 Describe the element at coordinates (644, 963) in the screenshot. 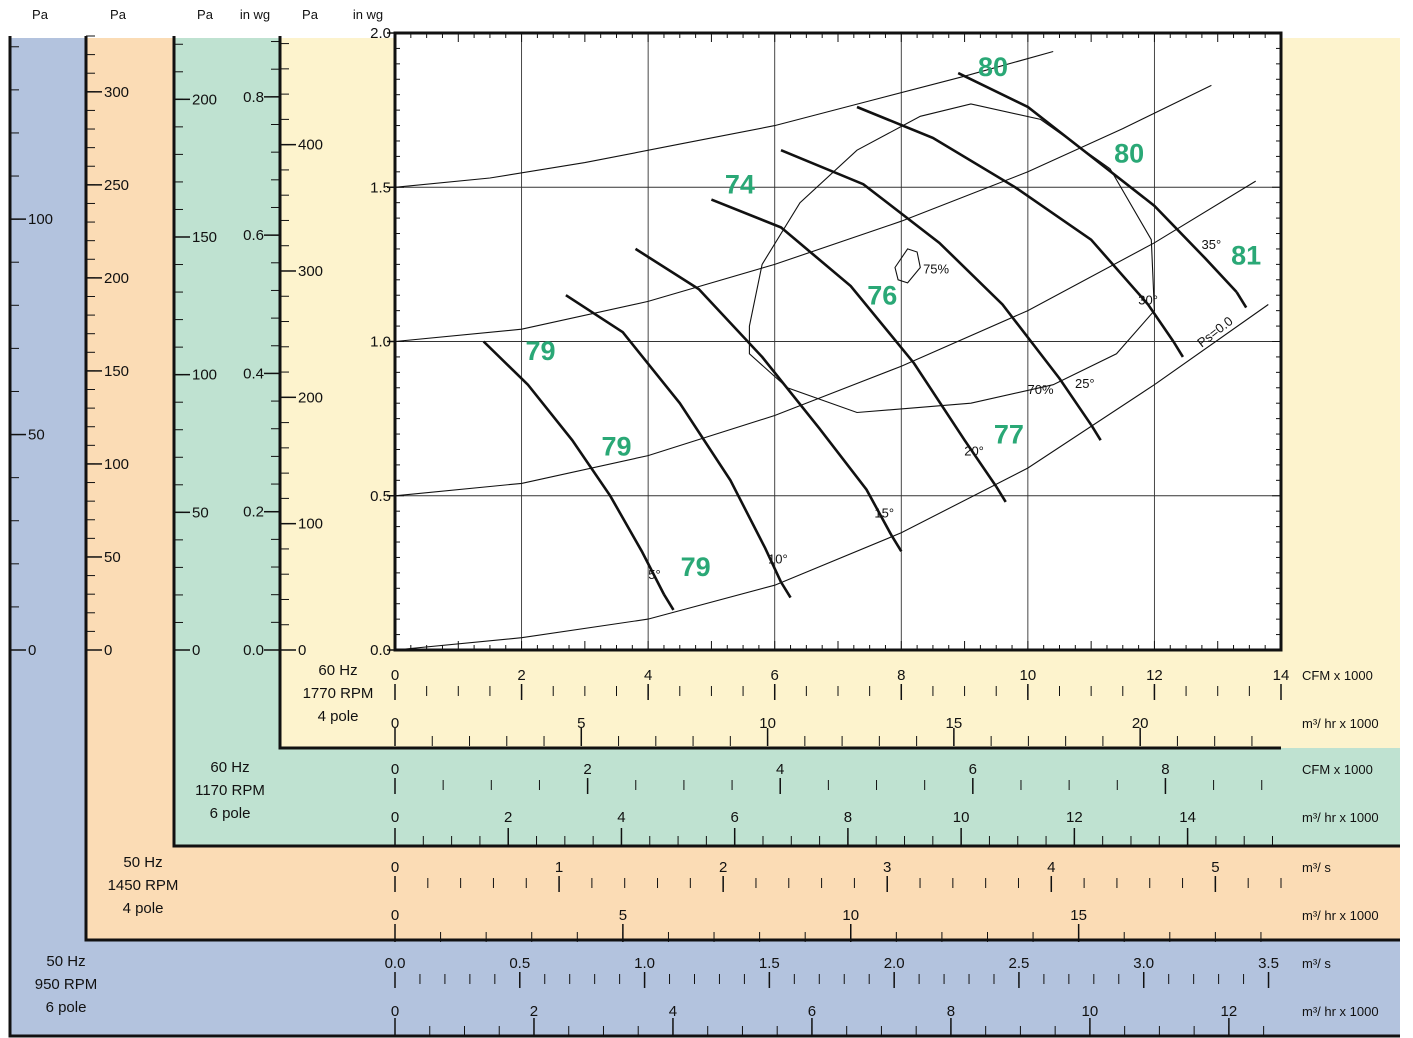

I see `x-scale-label: 1.0` at that location.